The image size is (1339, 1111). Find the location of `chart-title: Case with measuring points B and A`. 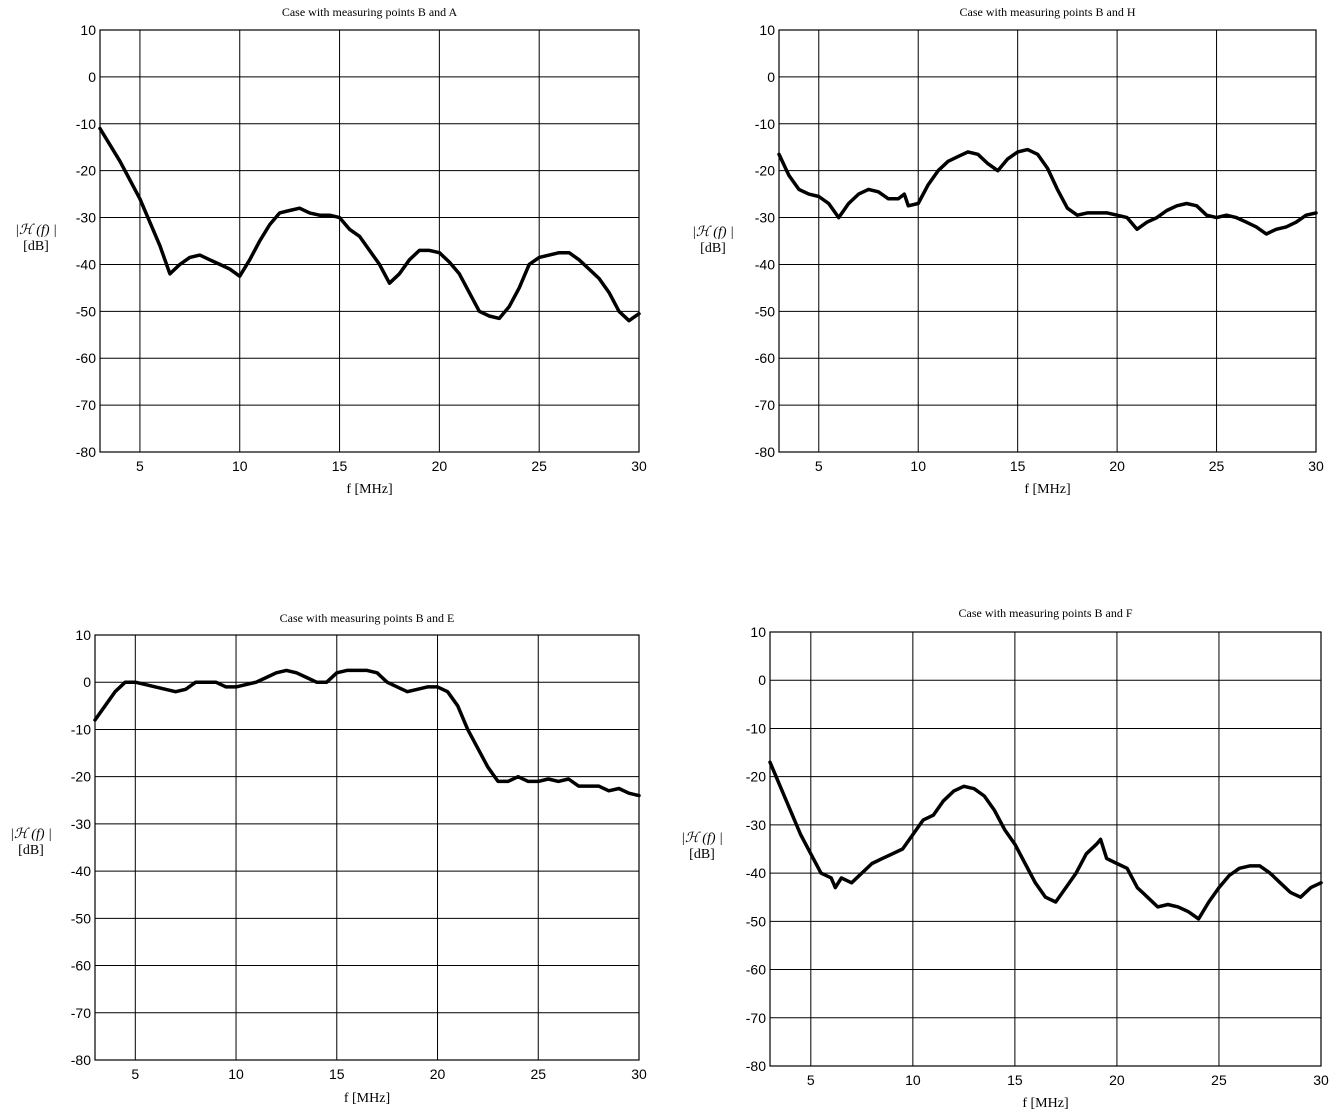

chart-title: Case with measuring points B and A is located at coordinates (370, 12).